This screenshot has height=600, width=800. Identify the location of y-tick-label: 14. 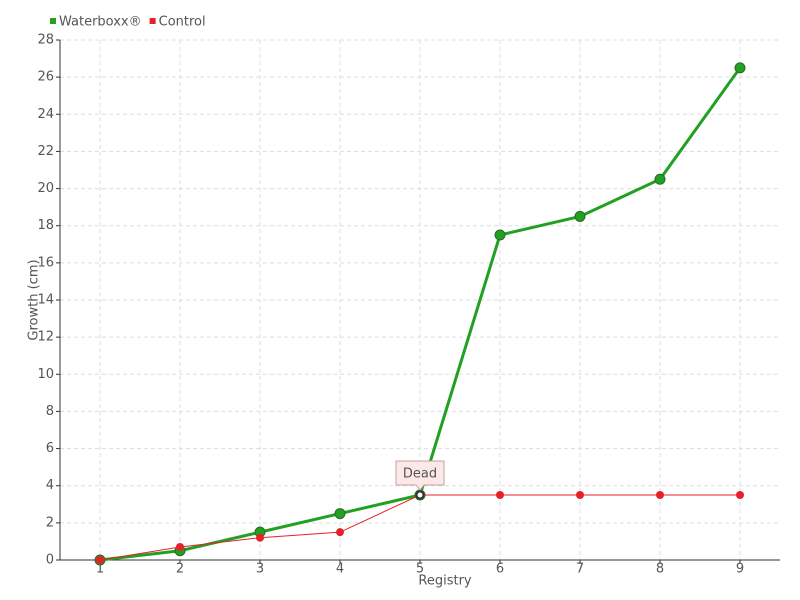
(45, 300).